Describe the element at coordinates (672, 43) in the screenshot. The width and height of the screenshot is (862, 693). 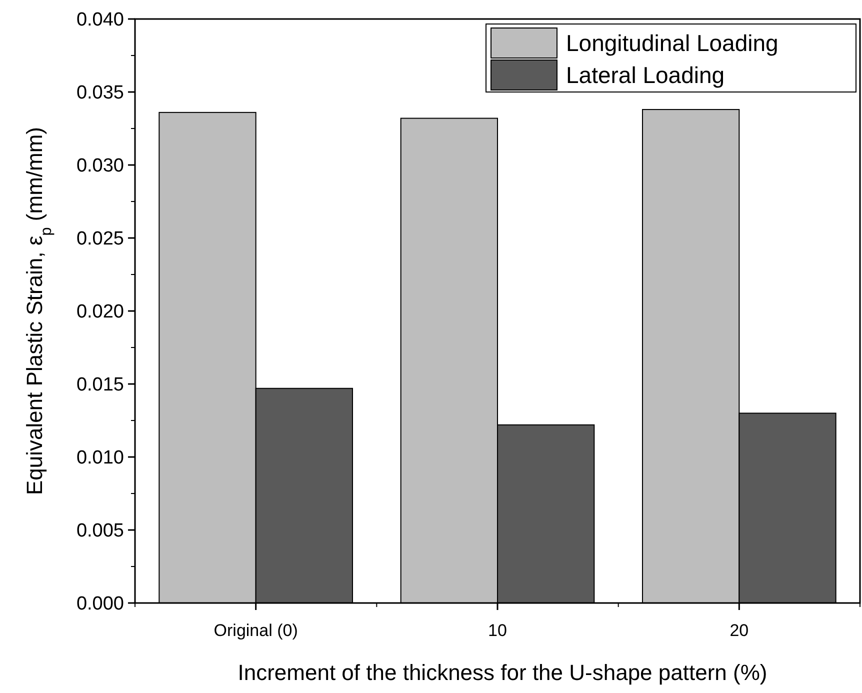
I see `legend-label: Longitudinal Loading` at that location.